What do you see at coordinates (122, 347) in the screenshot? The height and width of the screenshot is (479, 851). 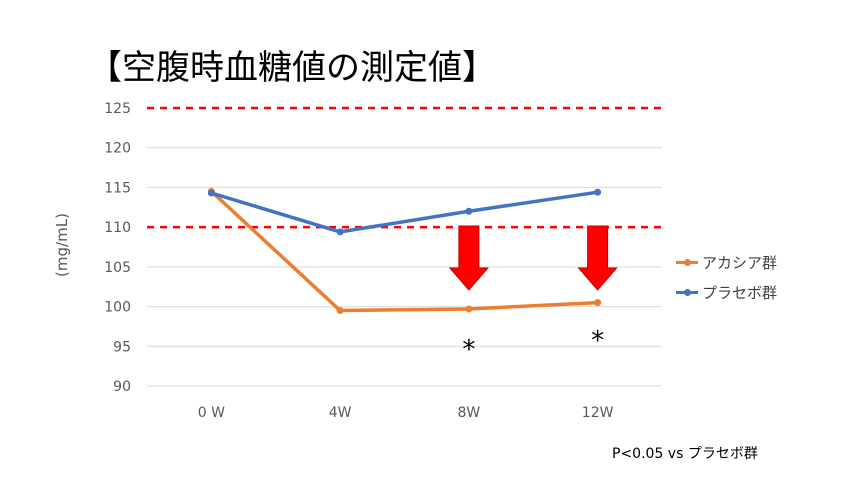 I see `y-tick-label: 95` at bounding box center [122, 347].